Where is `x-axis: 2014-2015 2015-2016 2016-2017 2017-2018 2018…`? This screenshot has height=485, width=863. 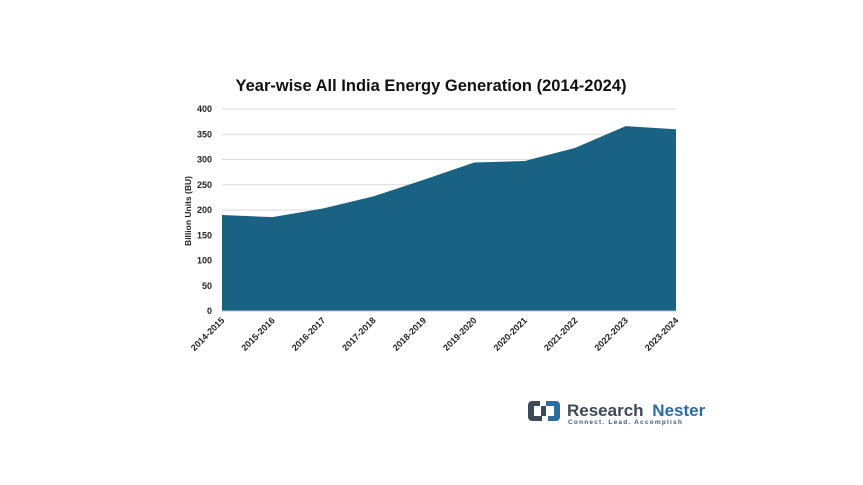
x-axis: 2014-2015 2015-2016 2016-2017 2017-2018 2018… is located at coordinates (435, 331).